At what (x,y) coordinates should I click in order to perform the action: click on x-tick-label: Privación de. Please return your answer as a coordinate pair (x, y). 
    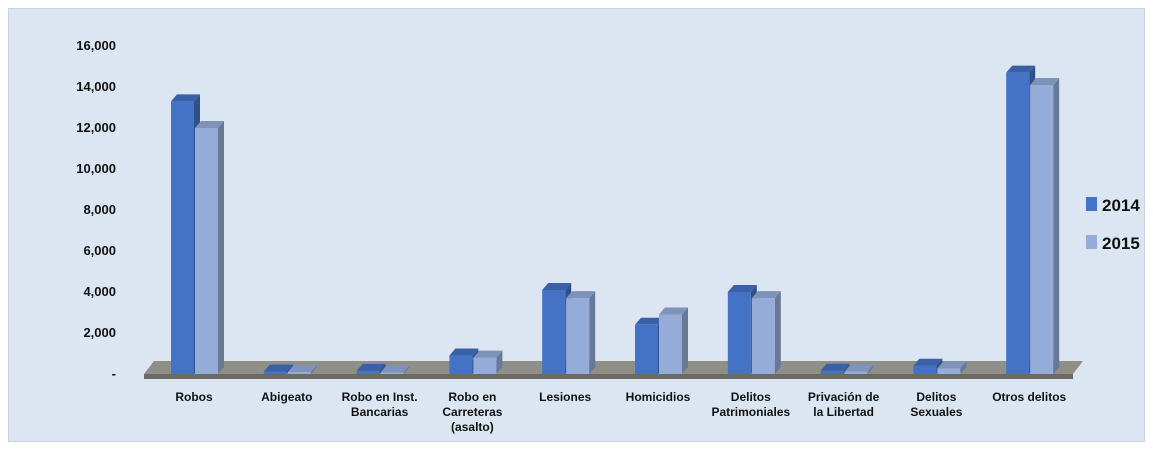
    Looking at the image, I should click on (844, 397).